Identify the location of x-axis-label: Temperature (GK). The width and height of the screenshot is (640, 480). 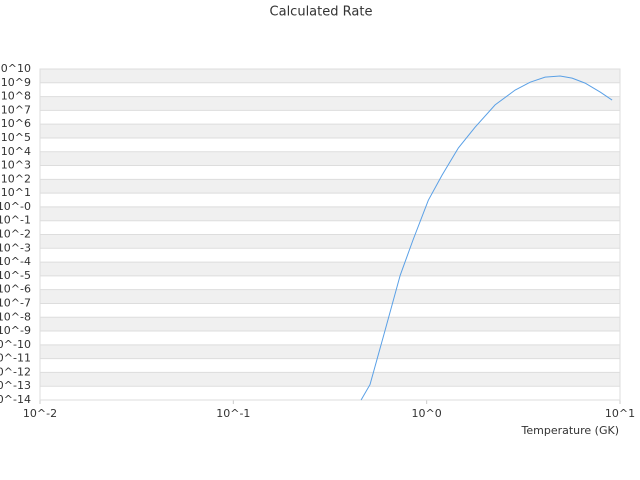
(570, 430).